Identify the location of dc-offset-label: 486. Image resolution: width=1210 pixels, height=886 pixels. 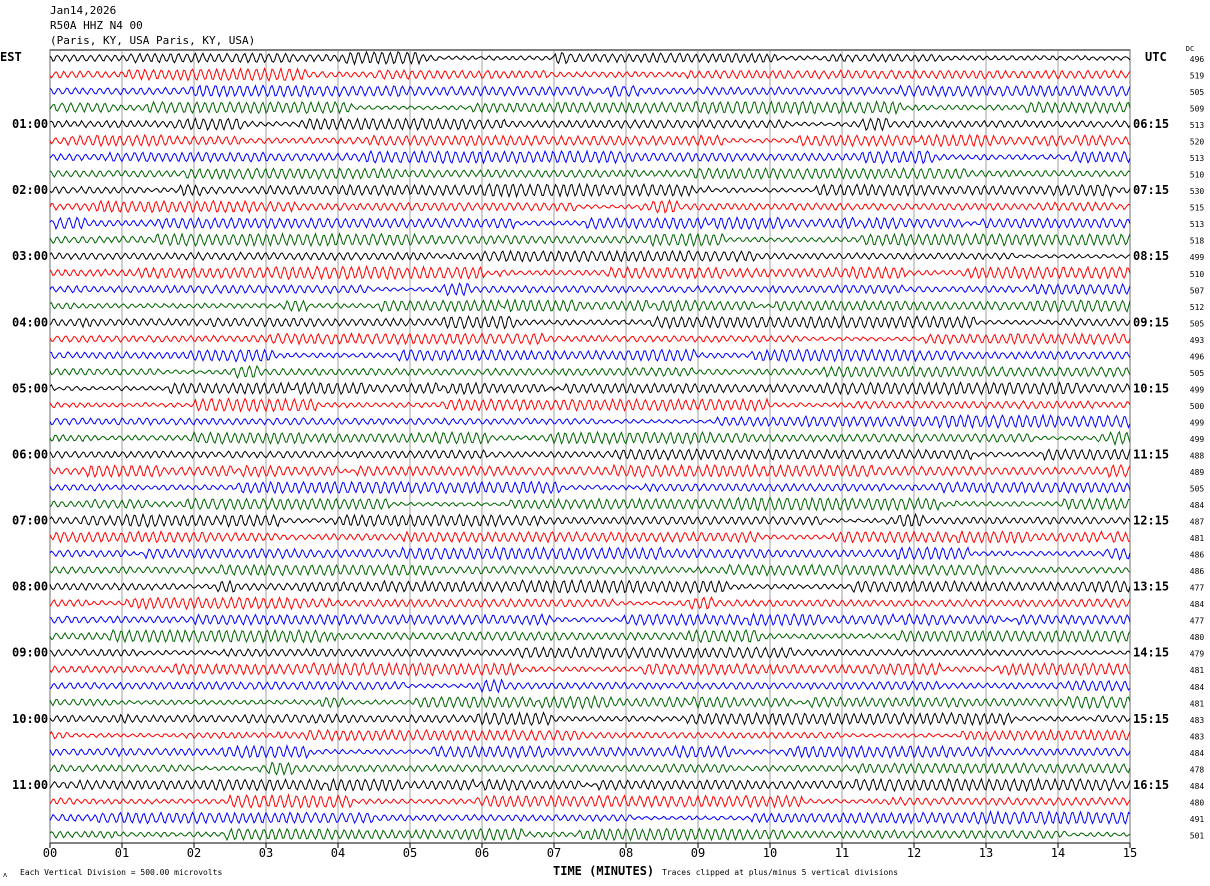
(1197, 555).